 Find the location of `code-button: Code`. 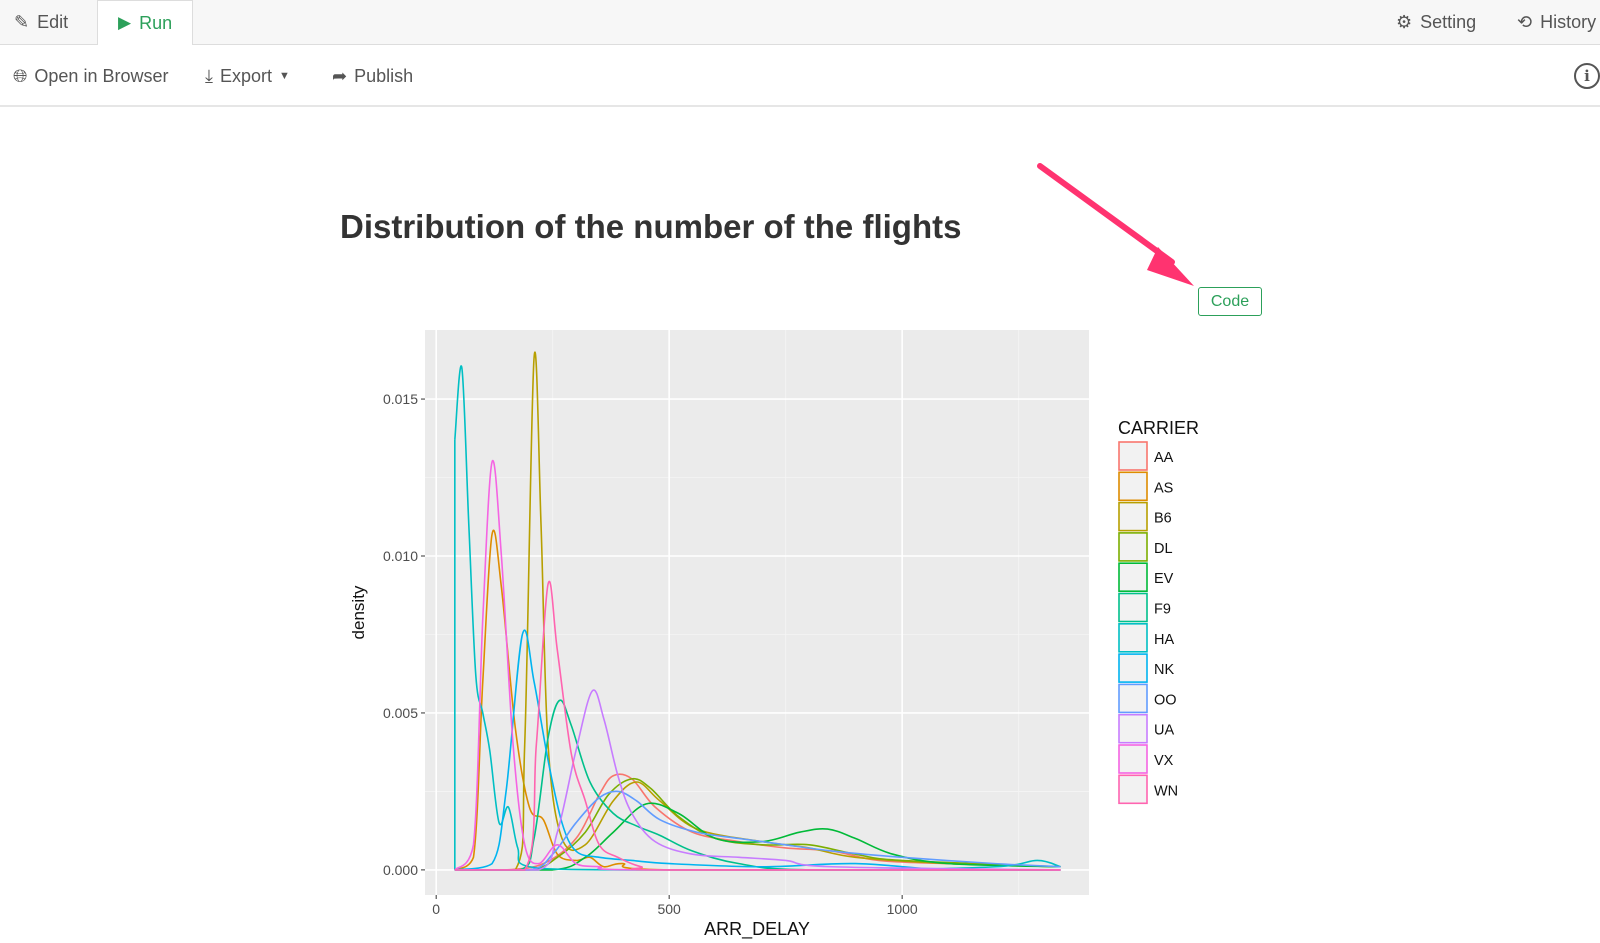

code-button: Code is located at coordinates (1230, 301).